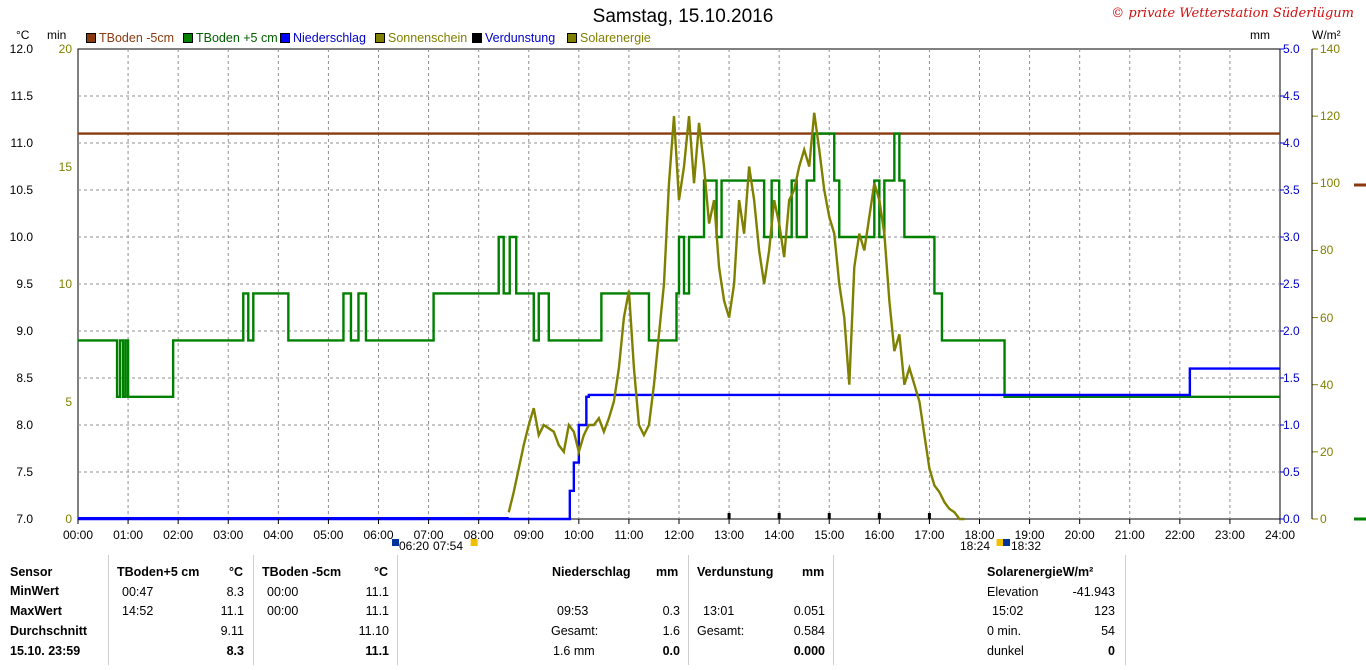  I want to click on row-label-min: MinWert, so click(35, 591).